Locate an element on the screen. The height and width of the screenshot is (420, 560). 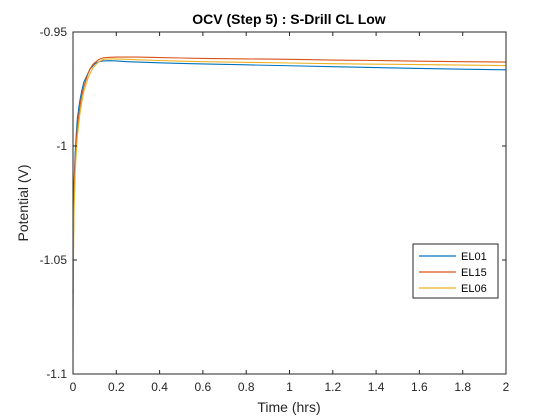
x-tick-label: 0 is located at coordinates (73, 387).